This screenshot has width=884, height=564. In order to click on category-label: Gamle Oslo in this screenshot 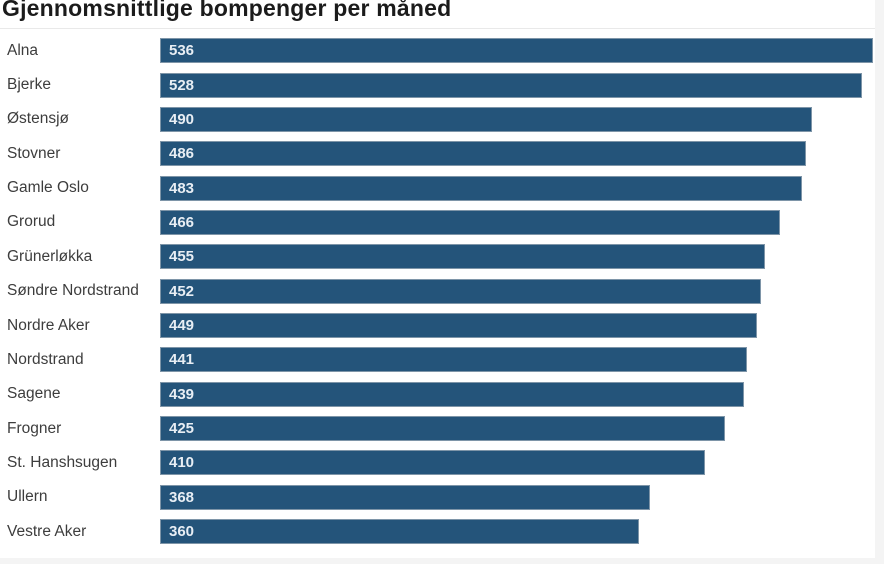, I will do `click(48, 188)`.